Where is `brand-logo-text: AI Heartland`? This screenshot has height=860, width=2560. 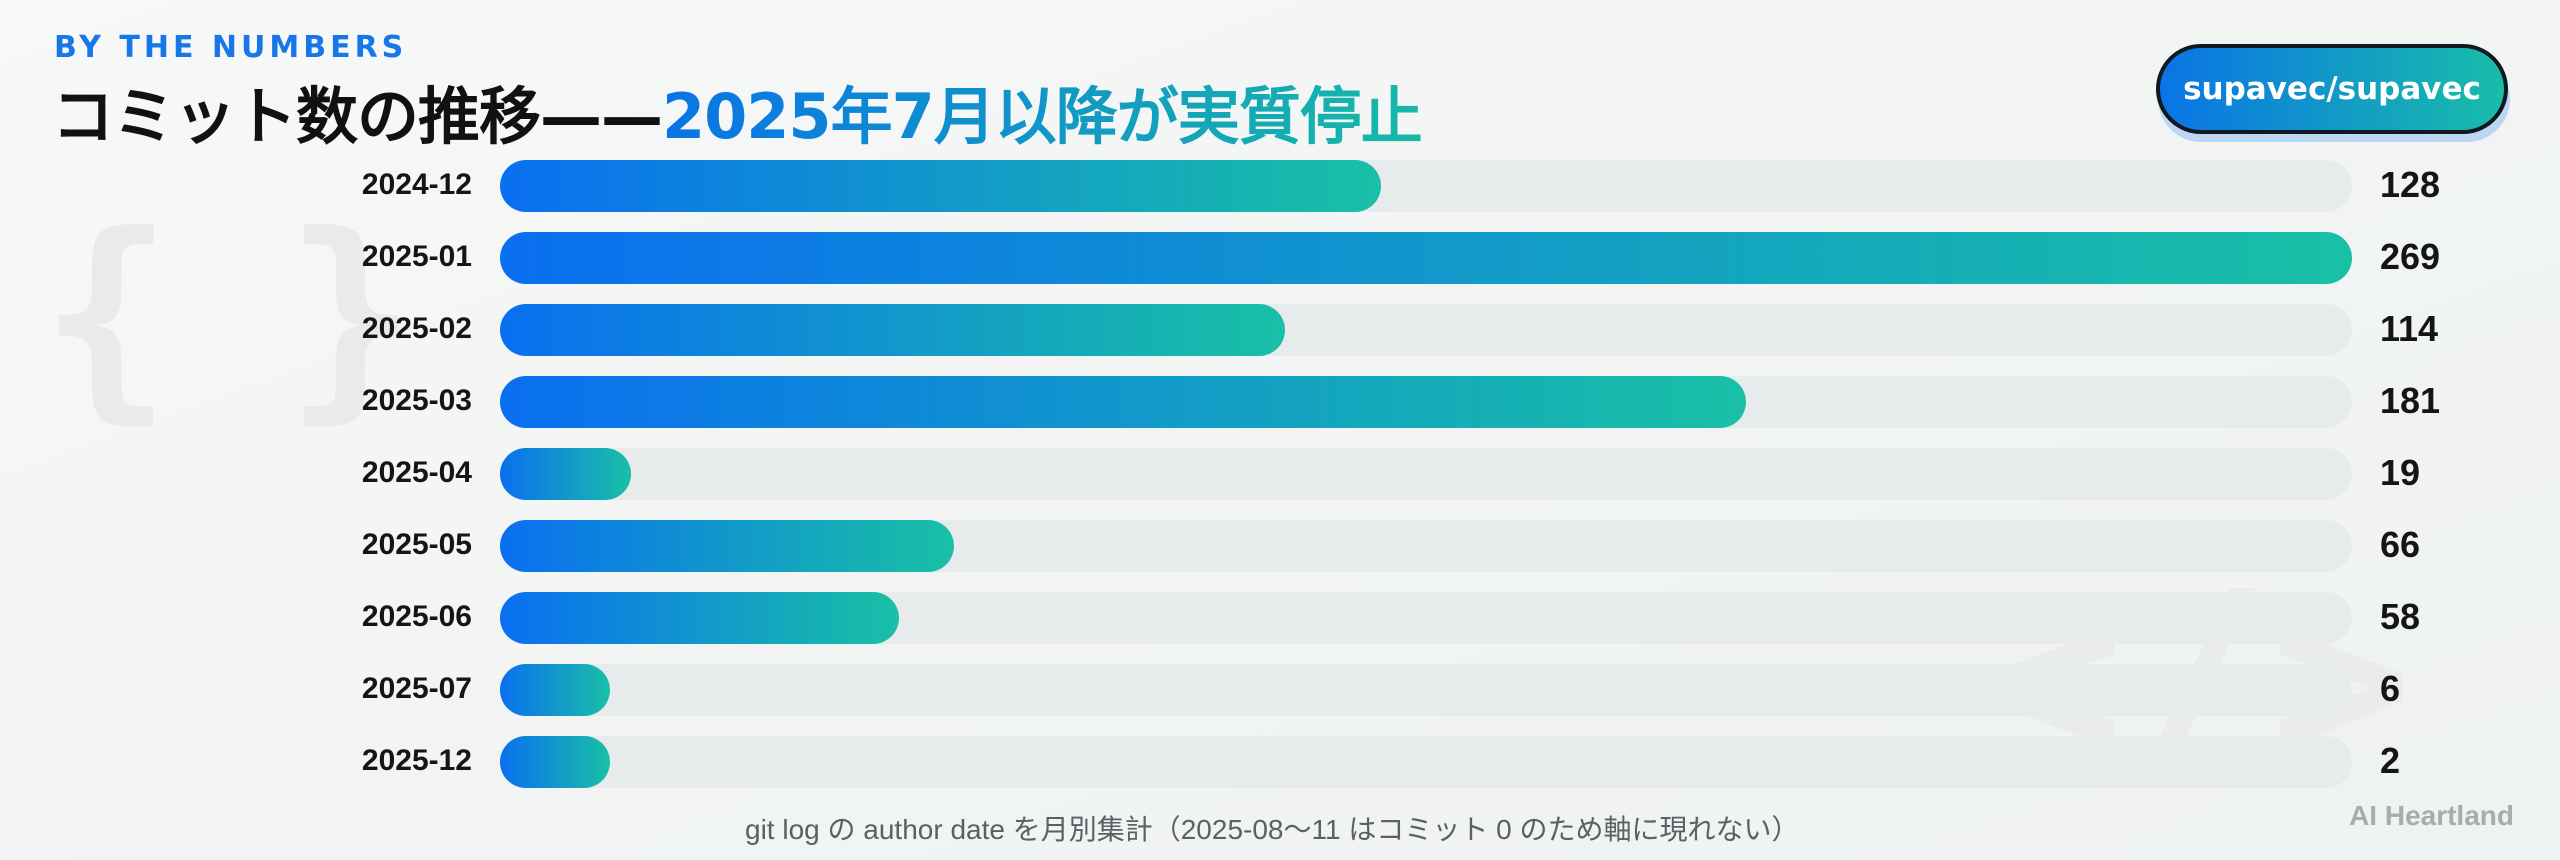 brand-logo-text: AI Heartland is located at coordinates (2431, 815).